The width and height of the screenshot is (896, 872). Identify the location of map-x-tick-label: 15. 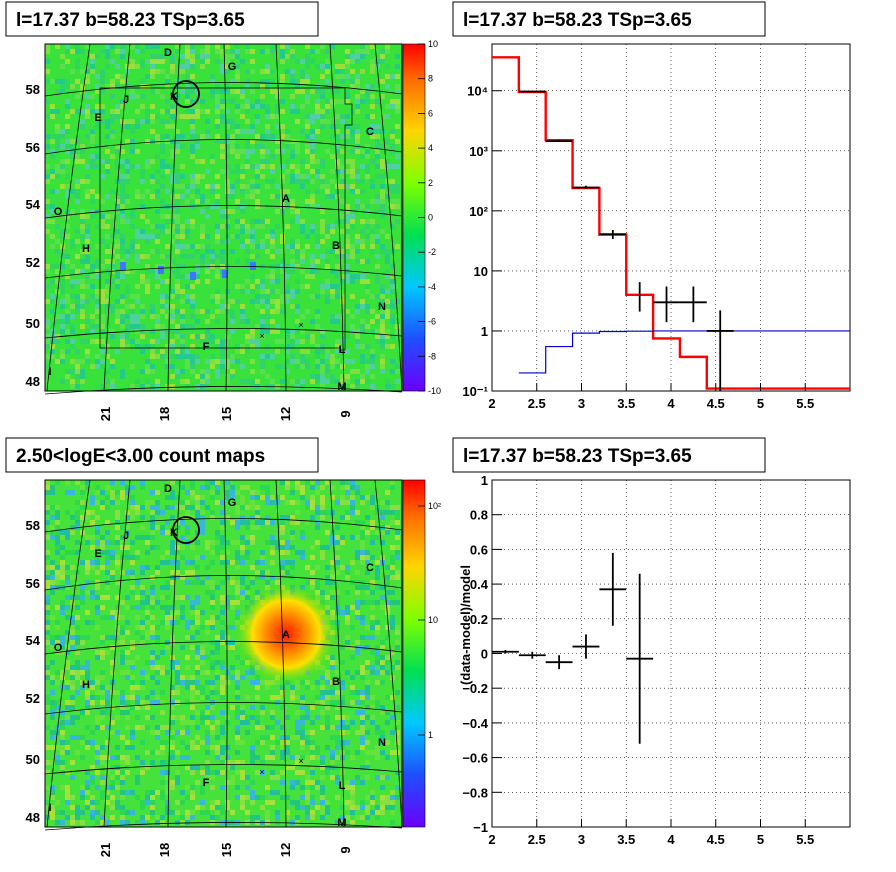
(226, 850).